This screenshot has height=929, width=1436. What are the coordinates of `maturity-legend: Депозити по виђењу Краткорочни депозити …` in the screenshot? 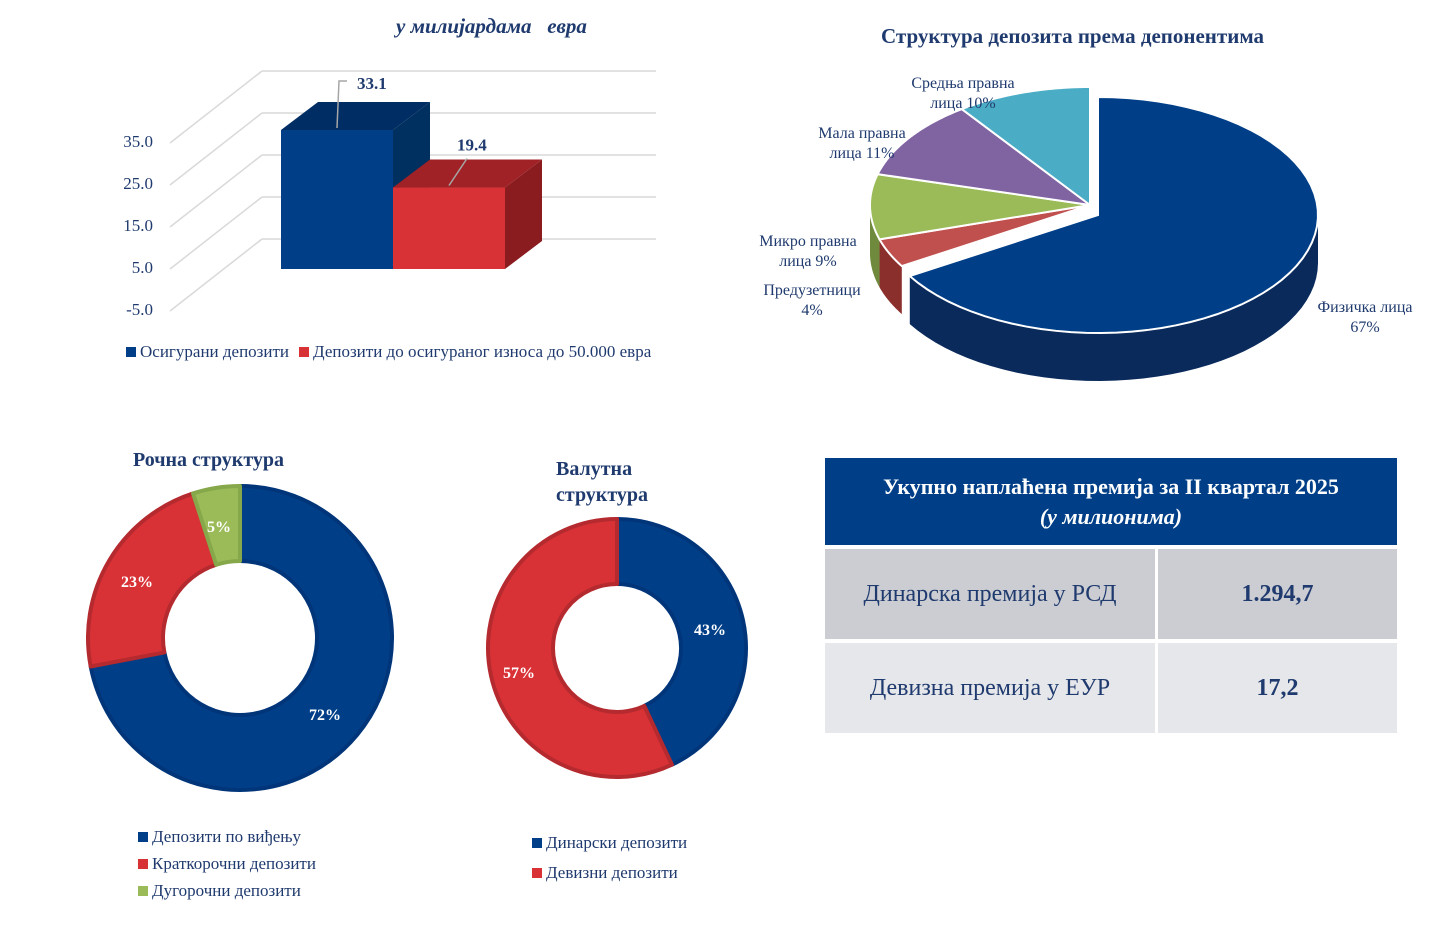 It's located at (227, 863).